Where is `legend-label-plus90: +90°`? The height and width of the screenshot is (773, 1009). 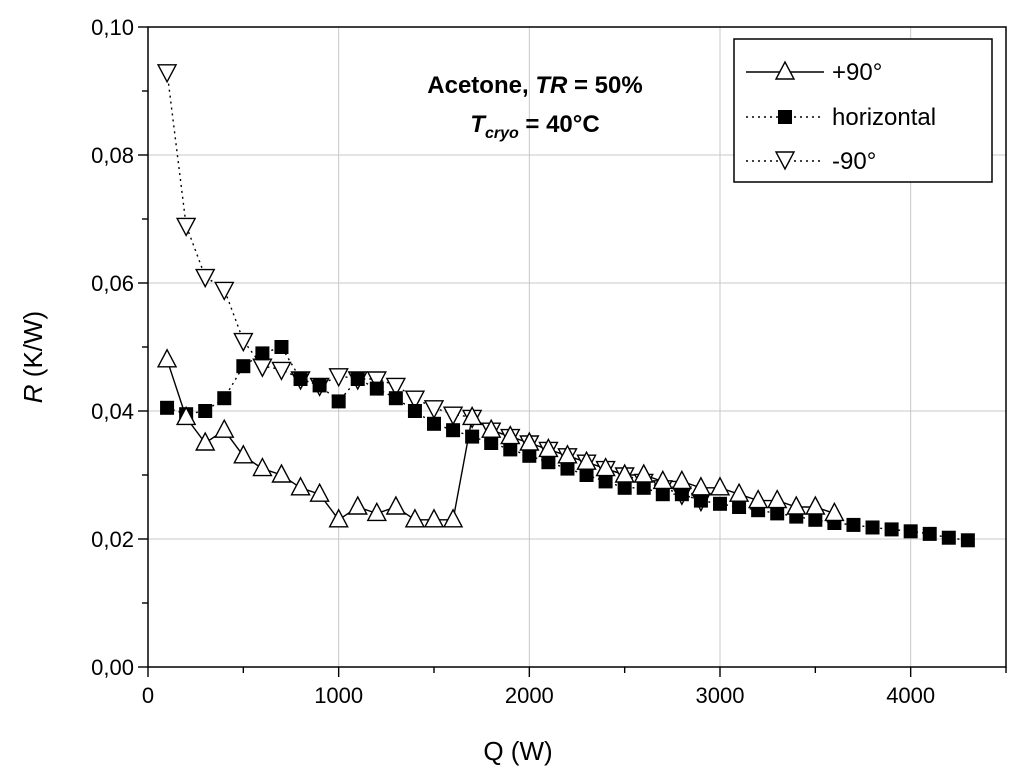
legend-label-plus90: +90° is located at coordinates (857, 72).